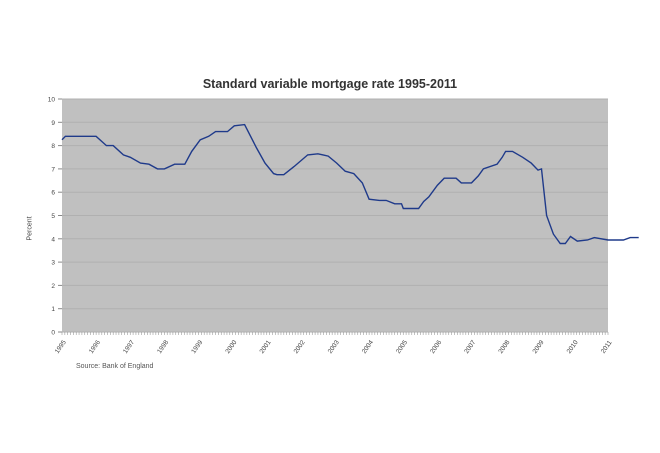 This screenshot has width=660, height=453. I want to click on x-tick-label: 1996, so click(95, 347).